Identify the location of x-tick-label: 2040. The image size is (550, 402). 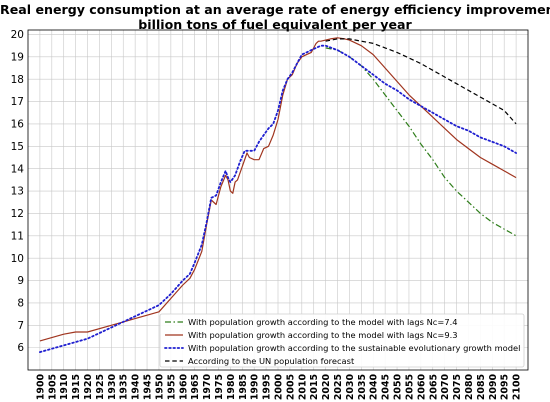
(374, 387).